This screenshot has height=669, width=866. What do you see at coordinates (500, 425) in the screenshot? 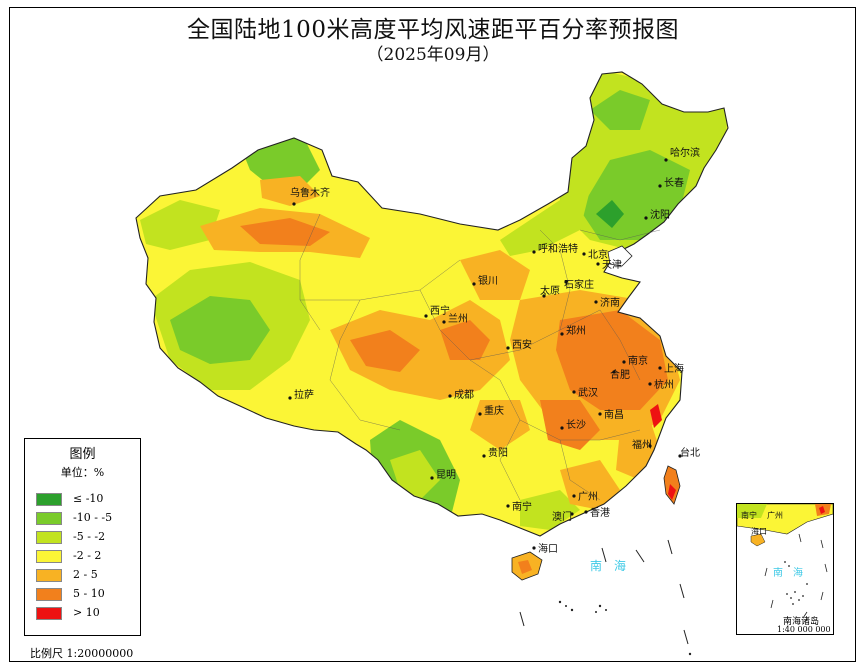
I see `region-guizhou-orange` at bounding box center [500, 425].